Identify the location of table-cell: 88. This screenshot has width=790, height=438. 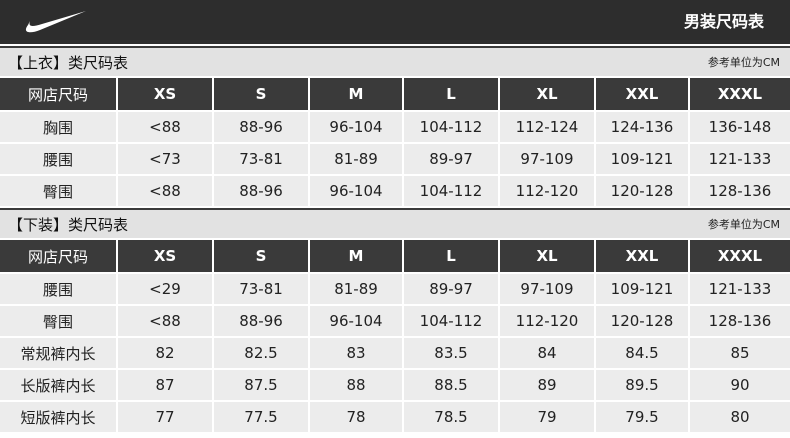
(356, 385).